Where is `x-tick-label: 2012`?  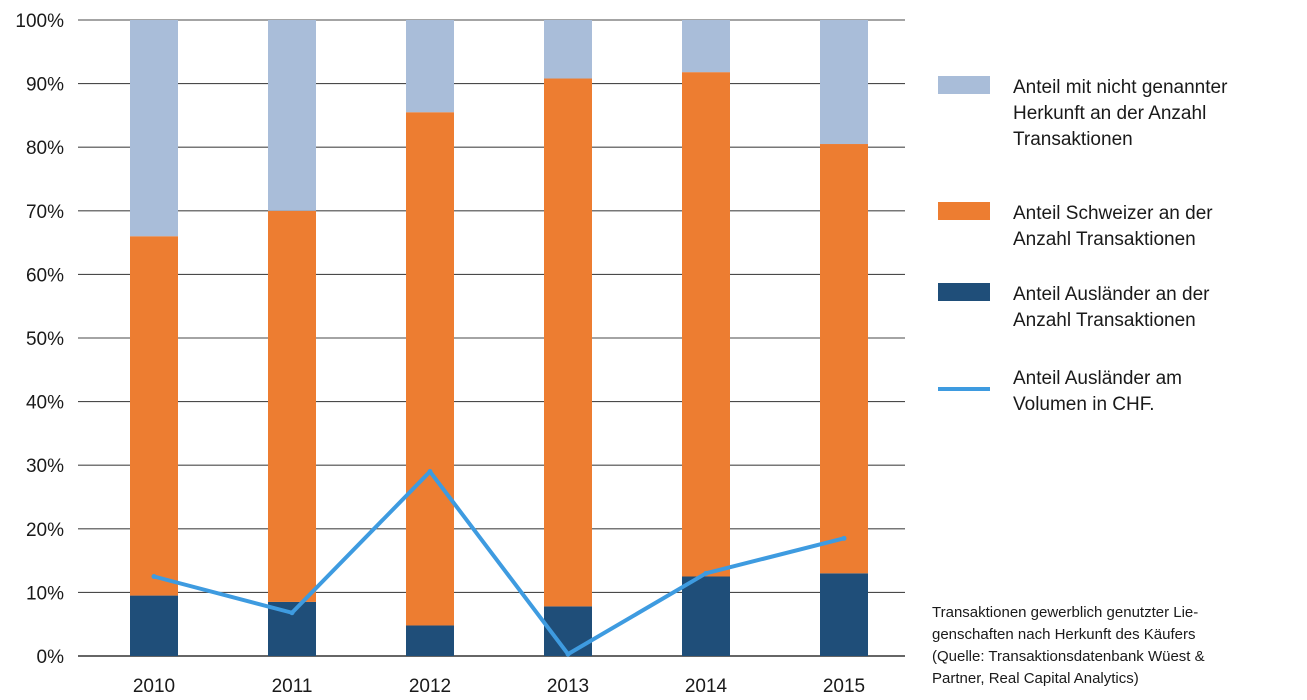 x-tick-label: 2012 is located at coordinates (430, 685).